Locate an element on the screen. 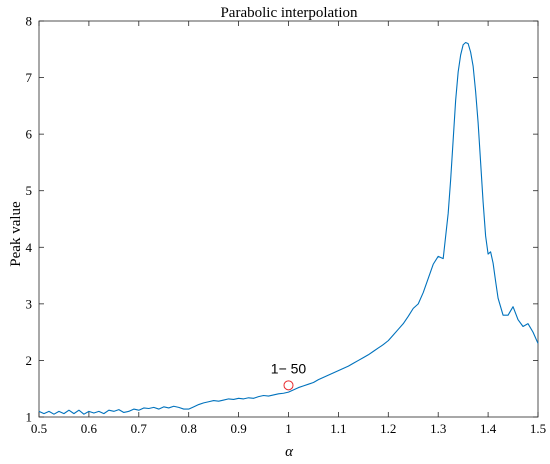 Image resolution: width=550 pixels, height=464 pixels. x-tick-label: 0.6 is located at coordinates (89, 428).